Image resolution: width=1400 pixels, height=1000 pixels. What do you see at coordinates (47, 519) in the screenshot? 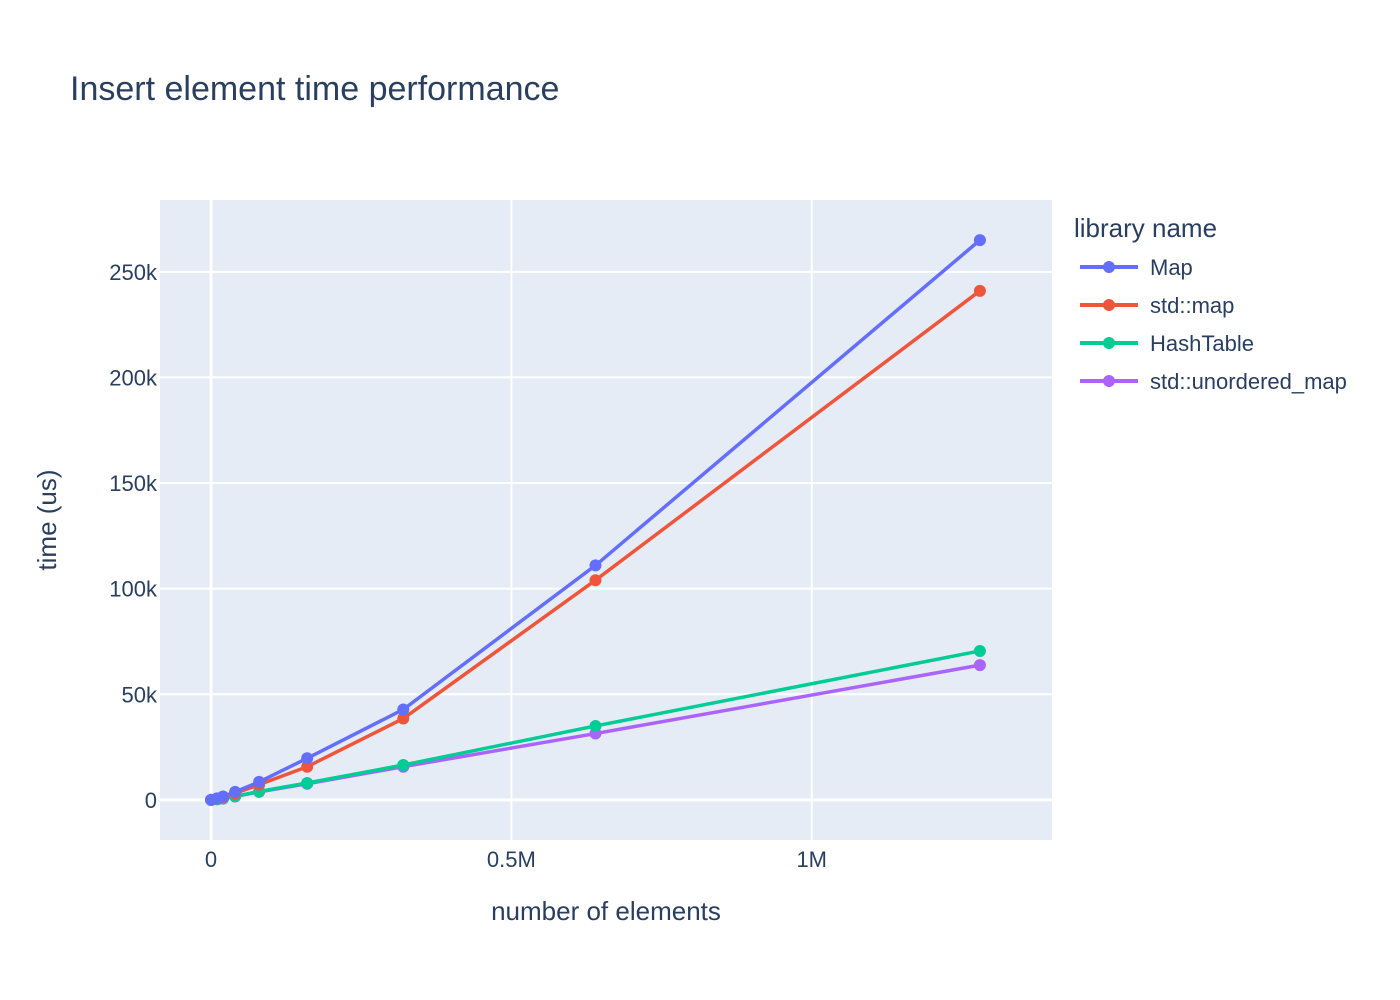
I see `y-axis-title: time (us)` at bounding box center [47, 519].